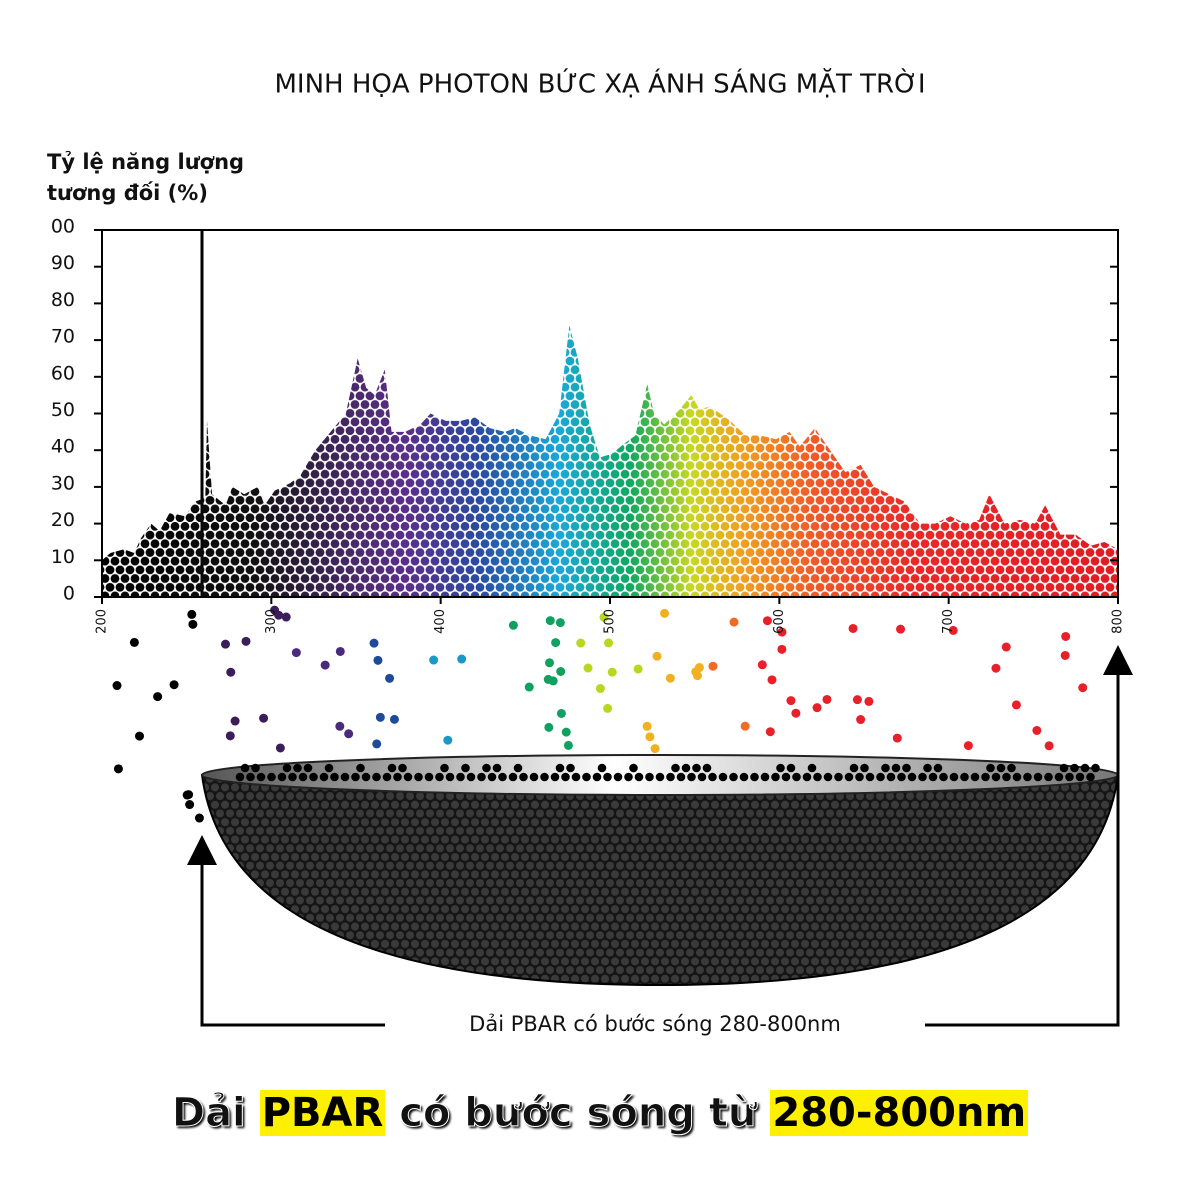  What do you see at coordinates (599, 83) in the screenshot?
I see `chart-title: MINH HỌA PHOTON BỨC XẠ ÁNH SÁNG MẶT TRỜI` at bounding box center [599, 83].